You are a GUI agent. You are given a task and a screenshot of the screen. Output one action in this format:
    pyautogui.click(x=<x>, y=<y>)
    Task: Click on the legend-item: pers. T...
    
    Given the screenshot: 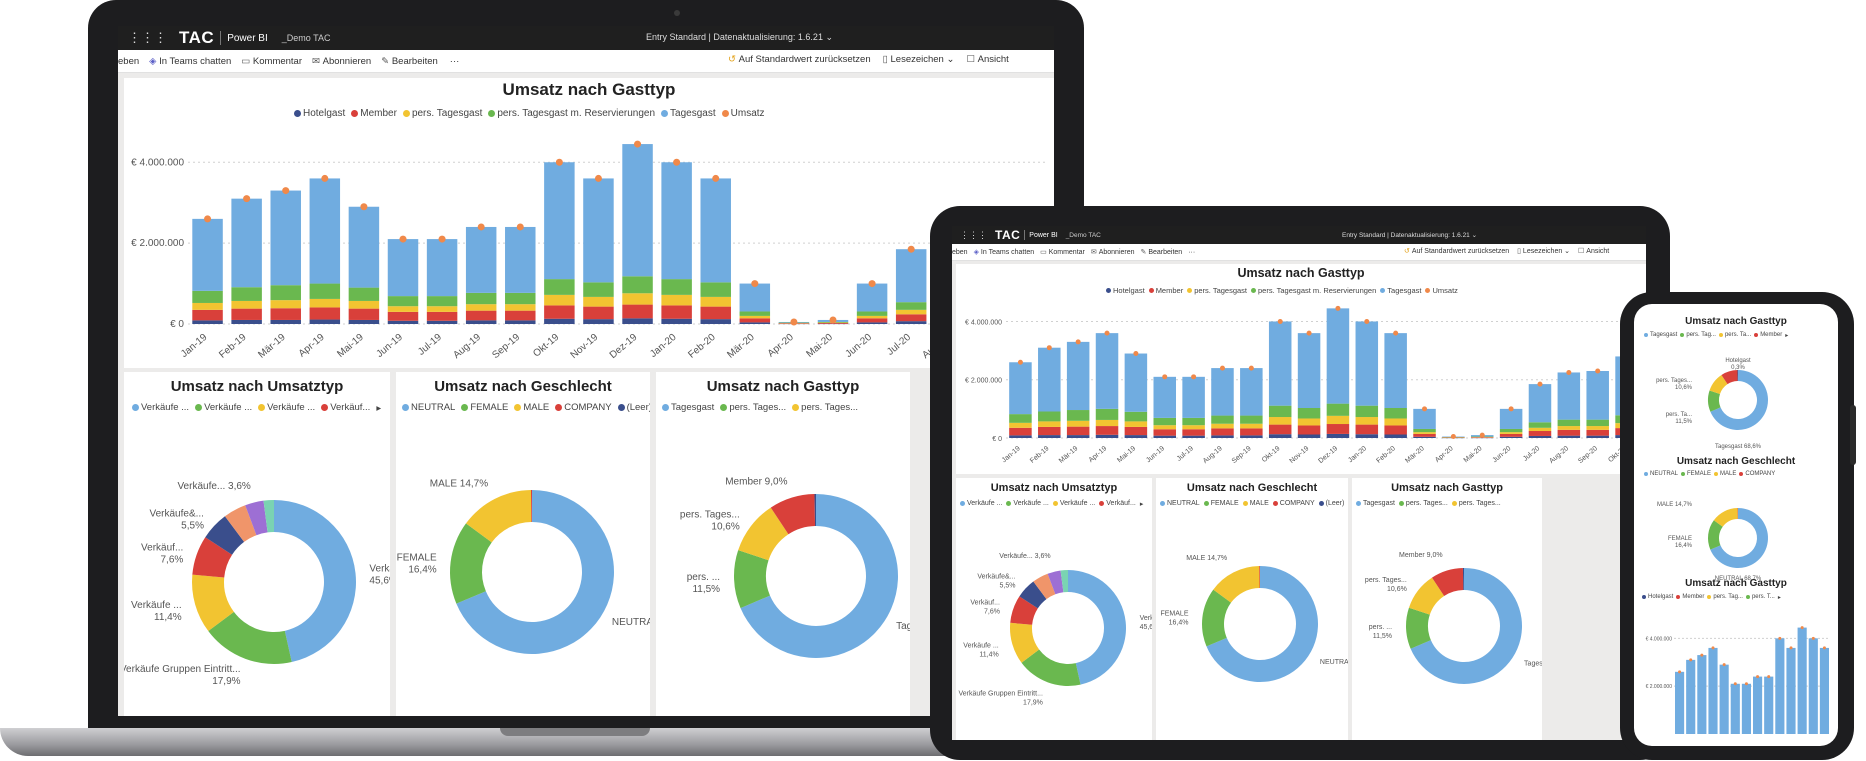 What is the action you would take?
    pyautogui.click(x=1760, y=597)
    